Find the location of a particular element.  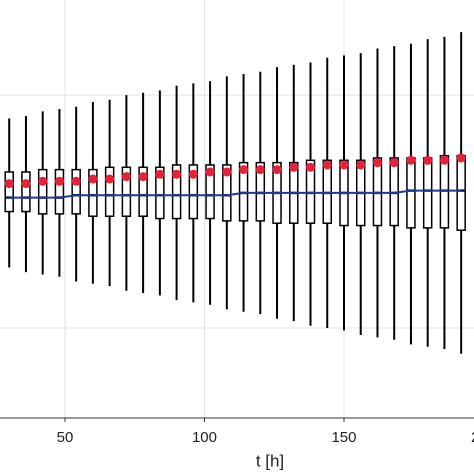

x-tick-label: 150 is located at coordinates (343, 437).